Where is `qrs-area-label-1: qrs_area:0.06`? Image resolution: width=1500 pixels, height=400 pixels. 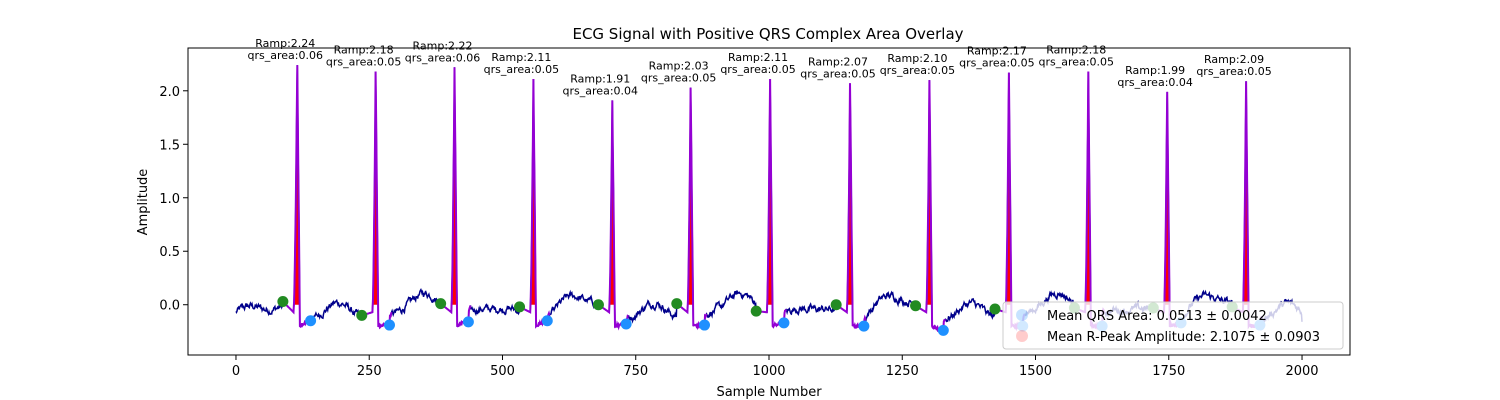 qrs-area-label-1: qrs_area:0.06 is located at coordinates (285, 55).